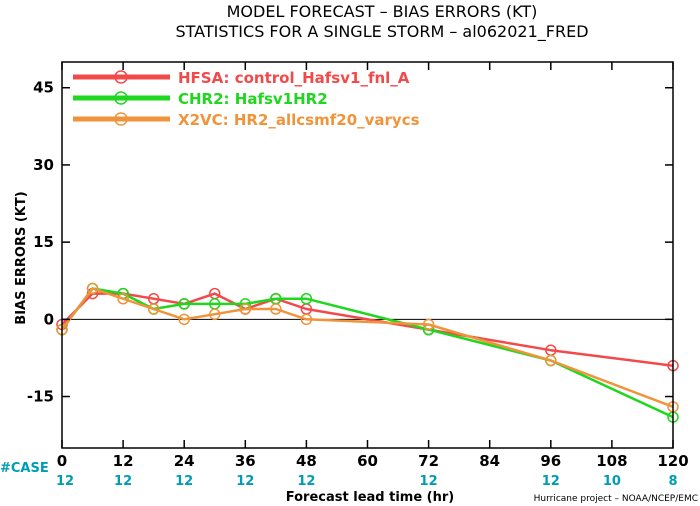  I want to click on case-count: 10, so click(612, 481).